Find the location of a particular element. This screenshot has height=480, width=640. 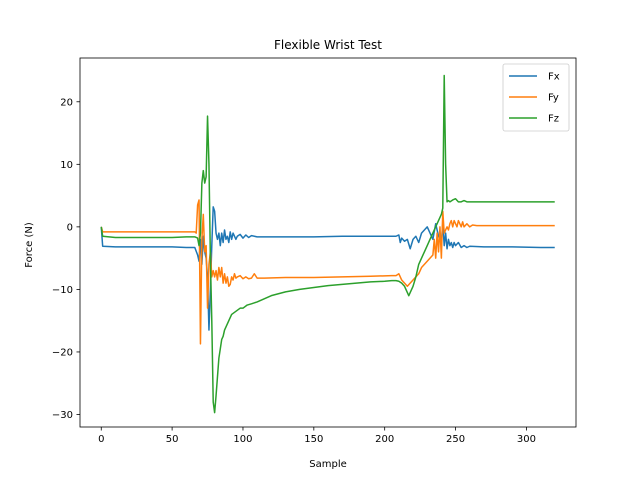

x-axis-label: Sample is located at coordinates (328, 464).